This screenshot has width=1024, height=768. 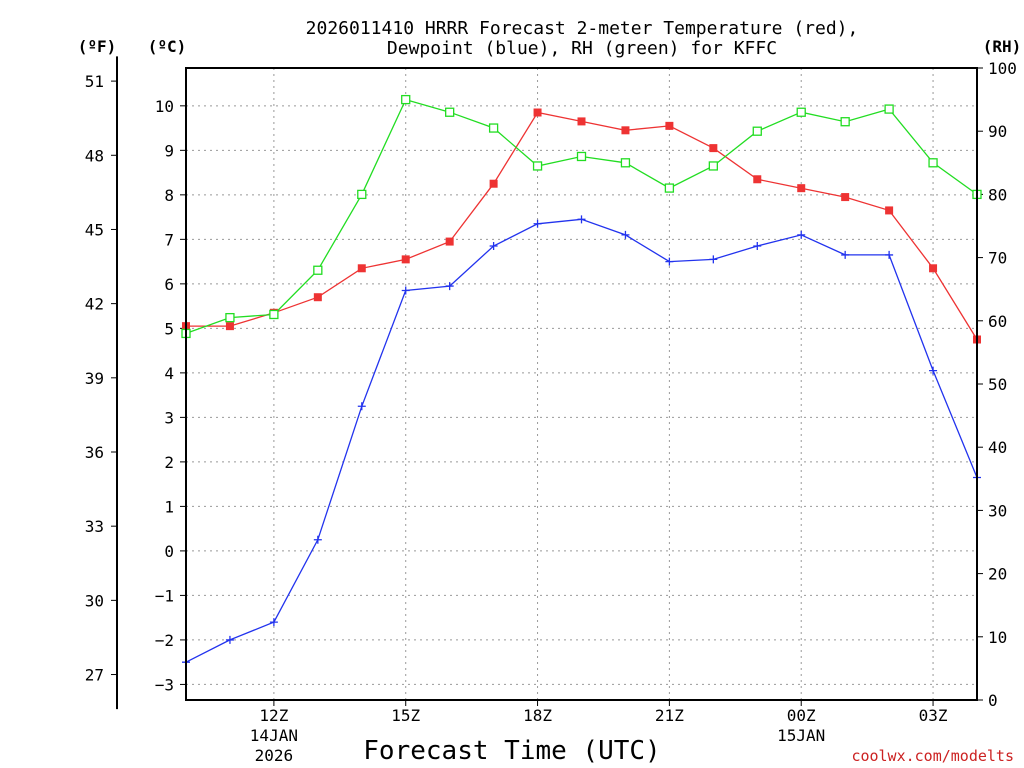 What do you see at coordinates (997, 447) in the screenshot?
I see `rh-tick-label: 40` at bounding box center [997, 447].